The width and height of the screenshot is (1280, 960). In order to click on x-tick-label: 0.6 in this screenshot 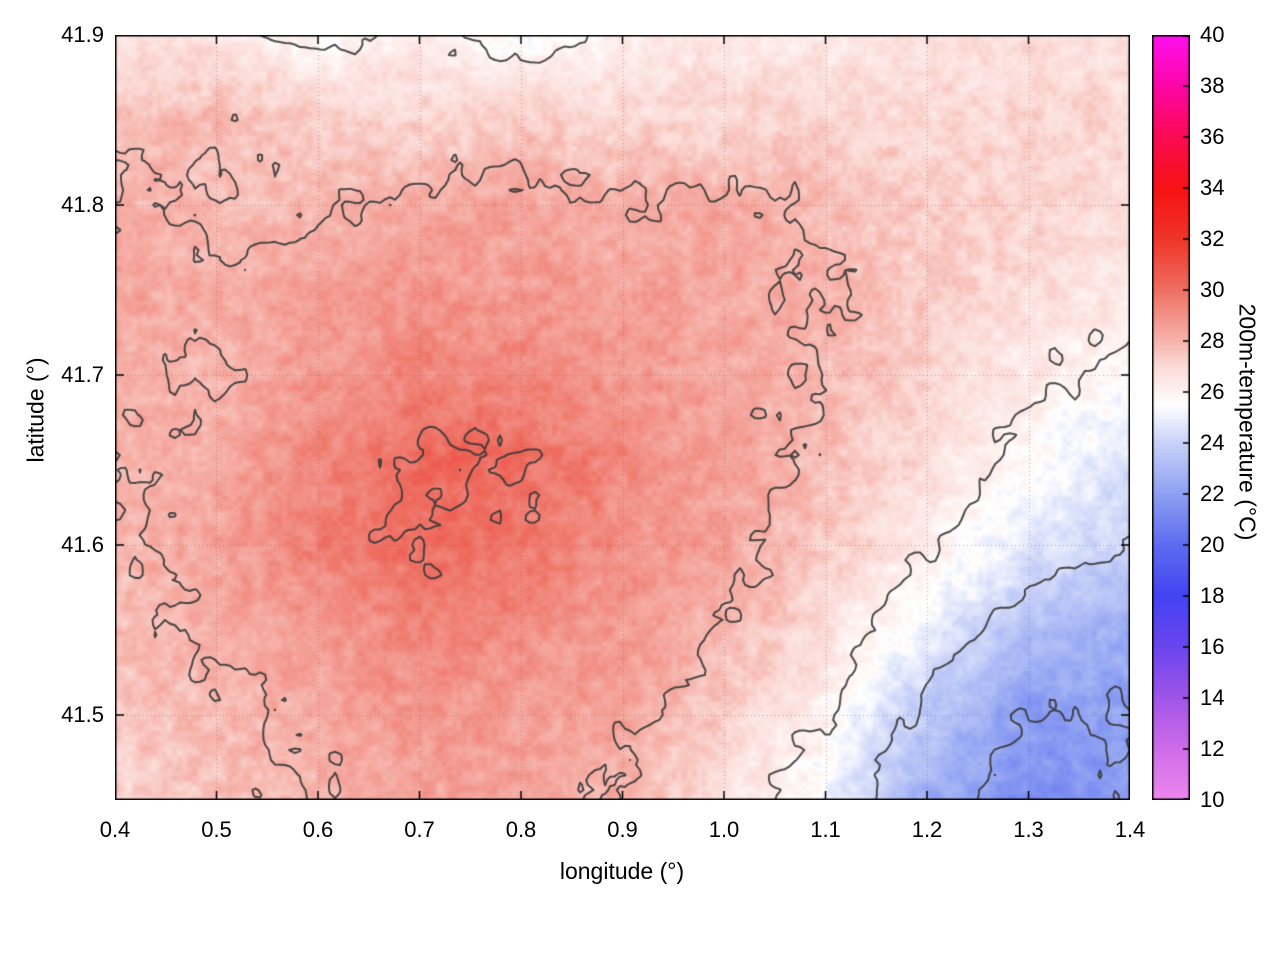, I will do `click(318, 829)`.